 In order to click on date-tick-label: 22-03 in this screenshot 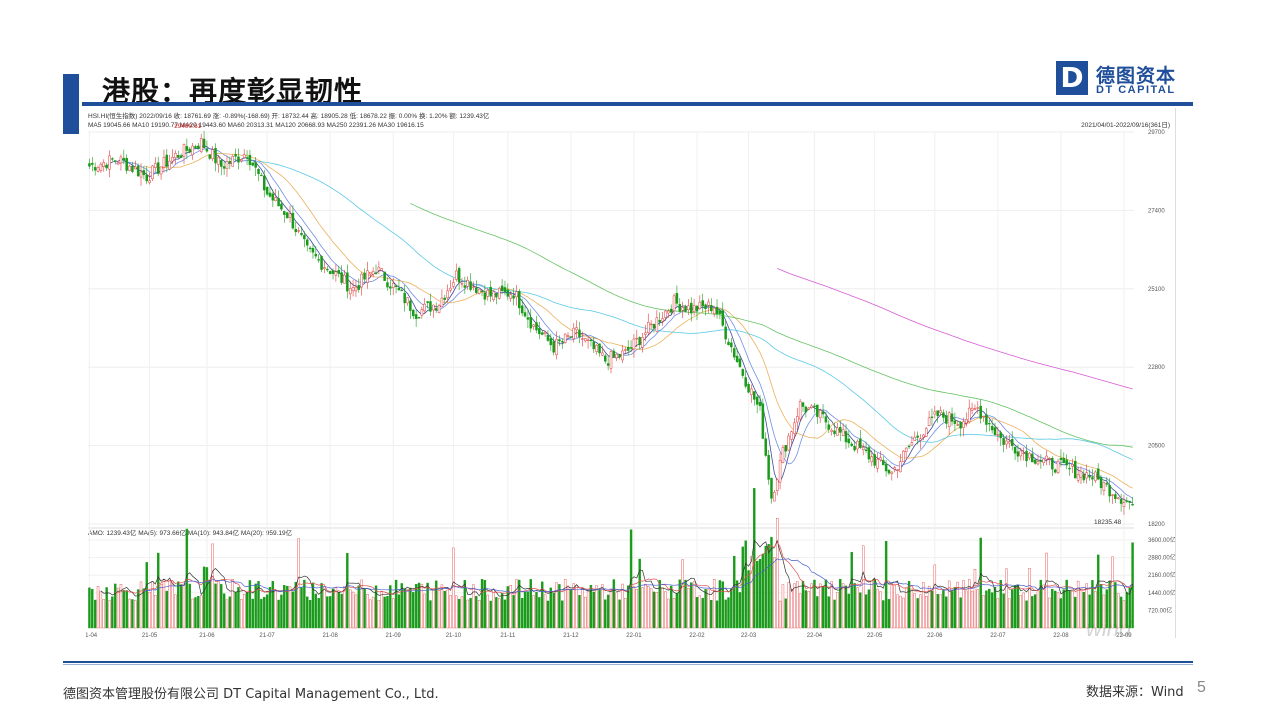, I will do `click(749, 635)`.